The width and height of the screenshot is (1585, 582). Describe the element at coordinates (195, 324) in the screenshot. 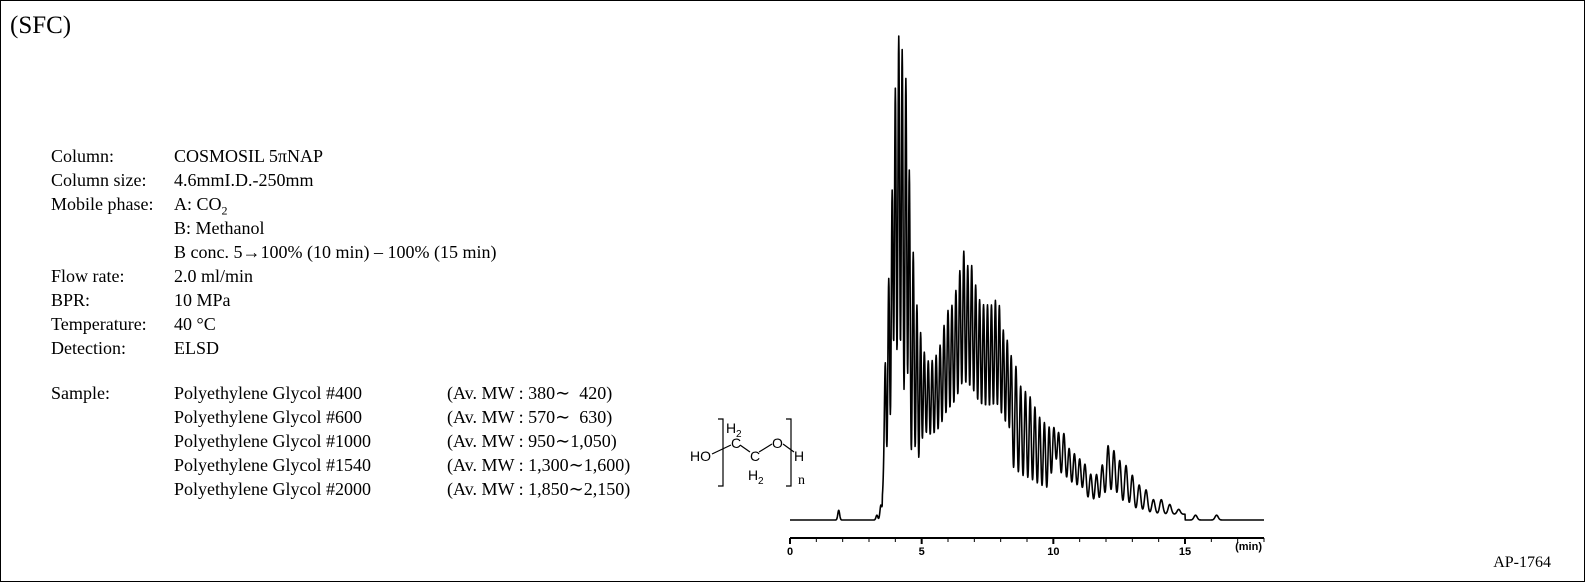

I see `condition-value: 40 °C` at that location.